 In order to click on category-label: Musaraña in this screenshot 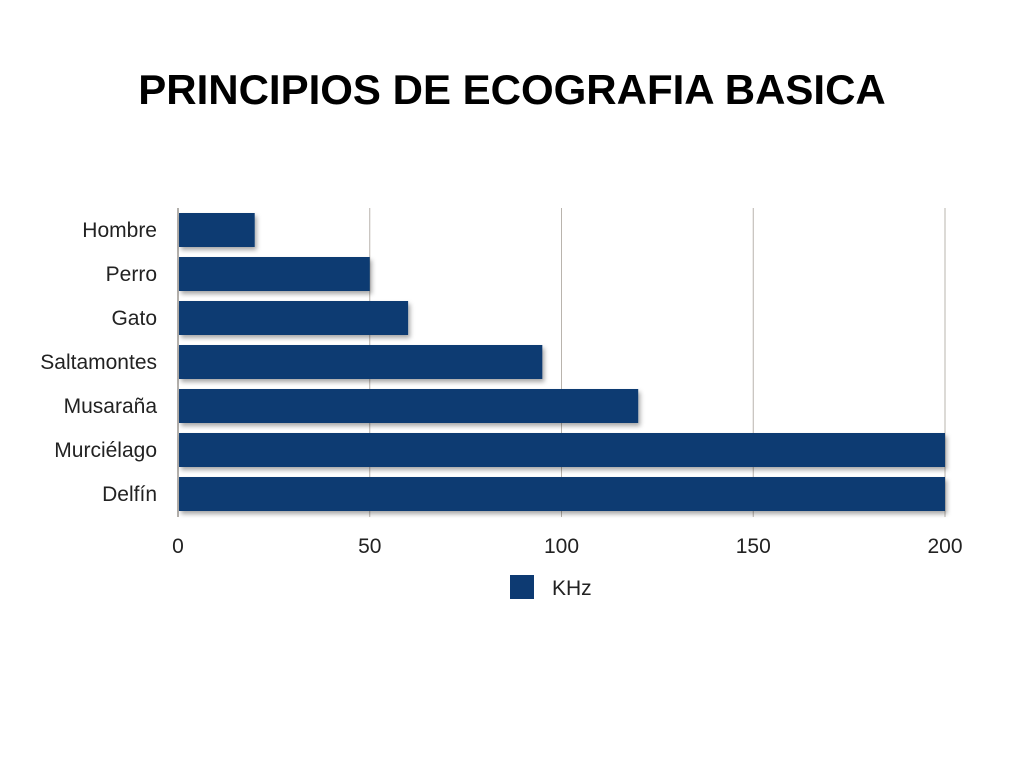, I will do `click(111, 406)`.